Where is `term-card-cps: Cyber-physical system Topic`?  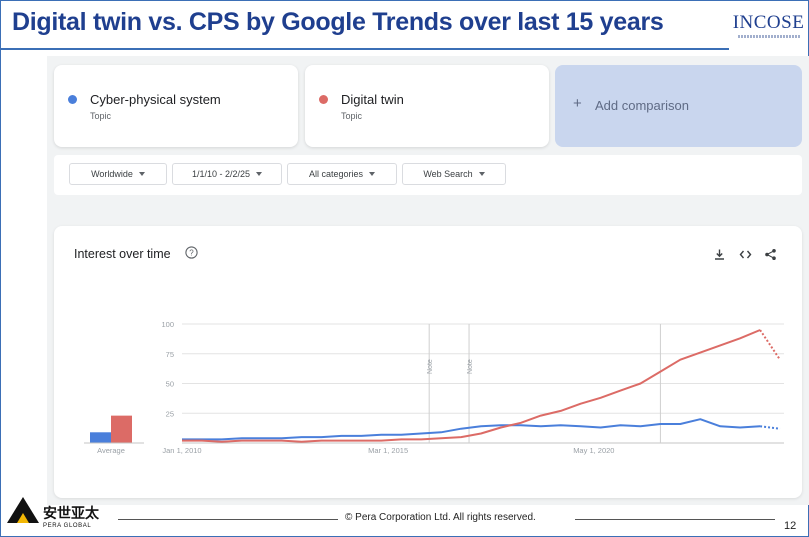 term-card-cps: Cyber-physical system Topic is located at coordinates (176, 106).